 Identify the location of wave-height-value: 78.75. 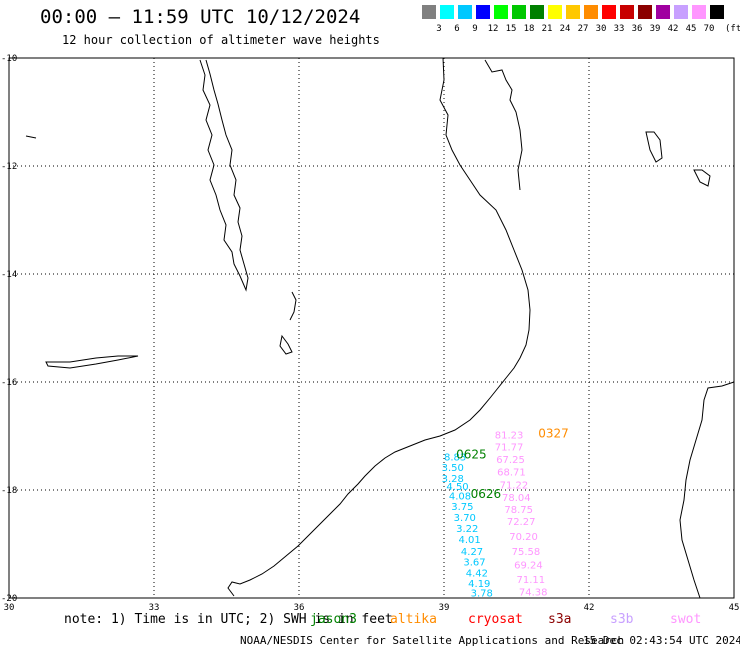
(518, 510).